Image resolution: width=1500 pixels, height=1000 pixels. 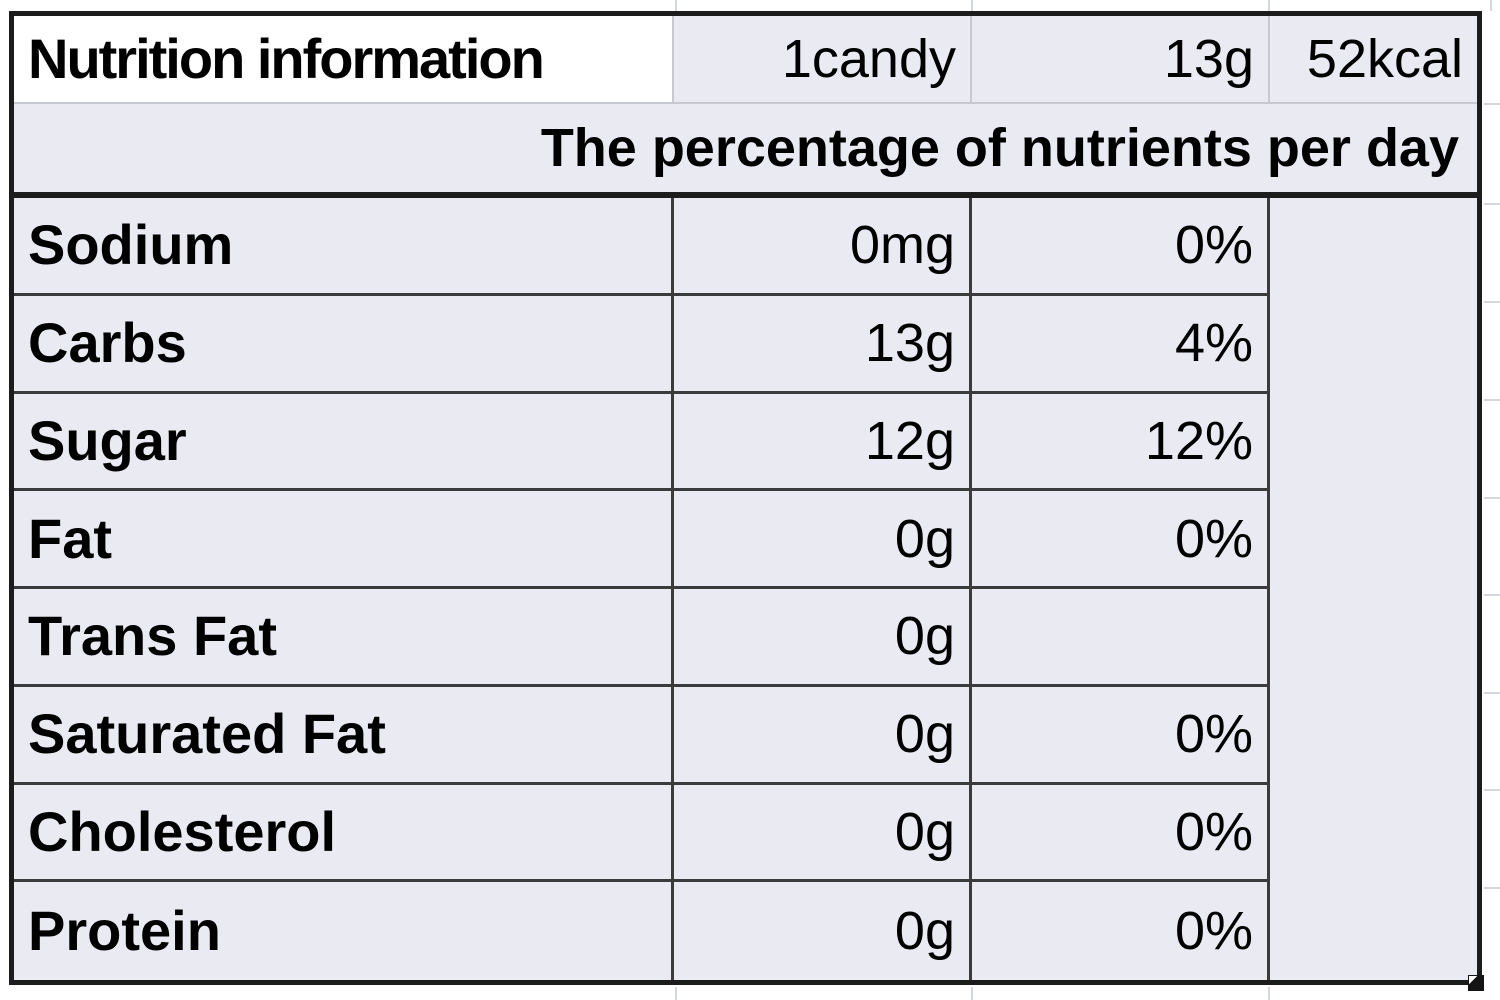 What do you see at coordinates (1121, 344) in the screenshot?
I see `cell-row-percent: 4%` at bounding box center [1121, 344].